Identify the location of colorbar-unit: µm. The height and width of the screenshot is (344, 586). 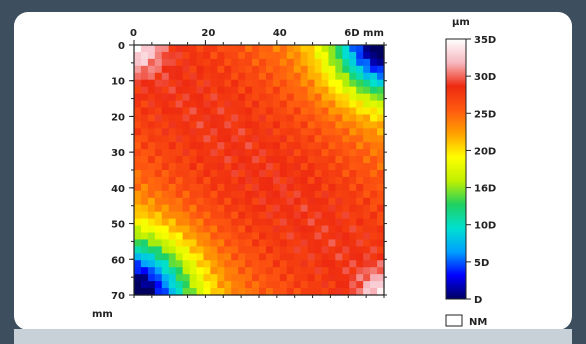
(461, 22).